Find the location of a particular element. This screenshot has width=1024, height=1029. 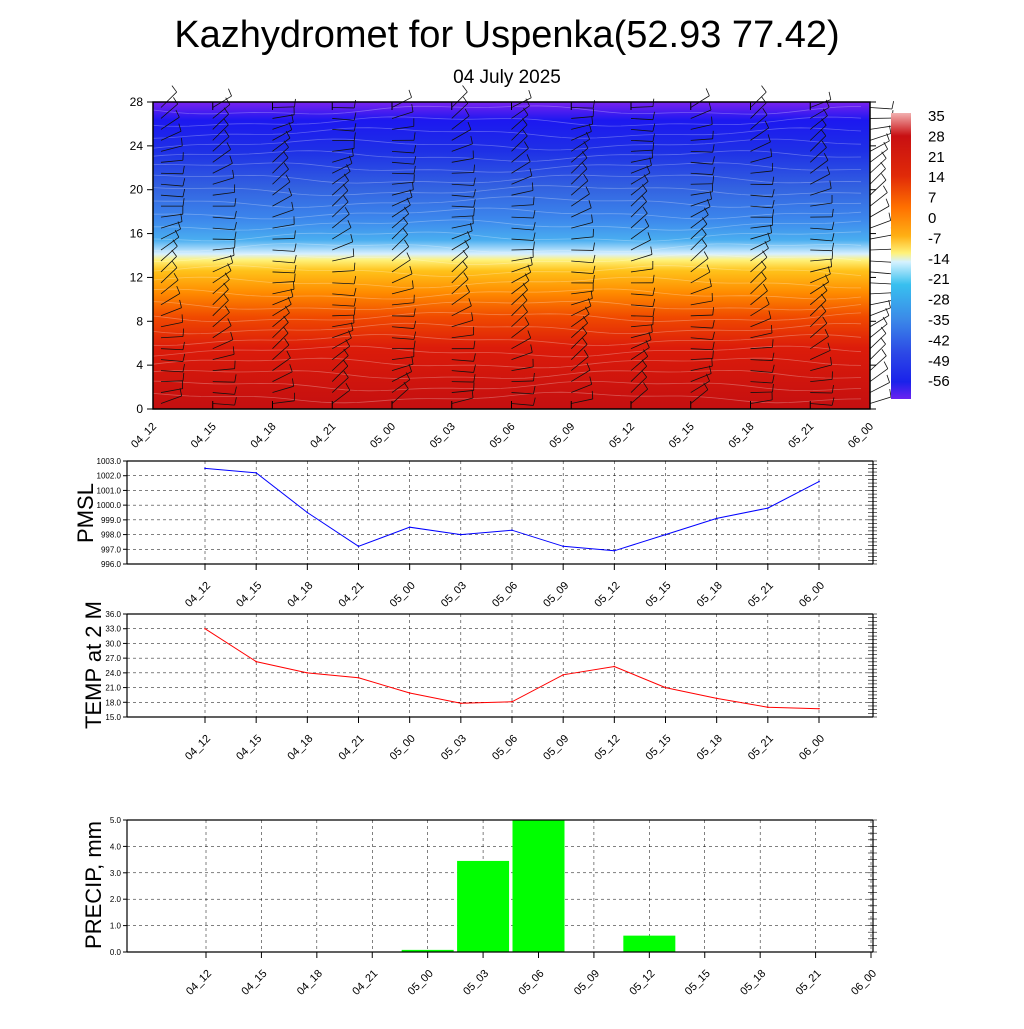

heatmap-xtick-label: 04_18 is located at coordinates (264, 436).